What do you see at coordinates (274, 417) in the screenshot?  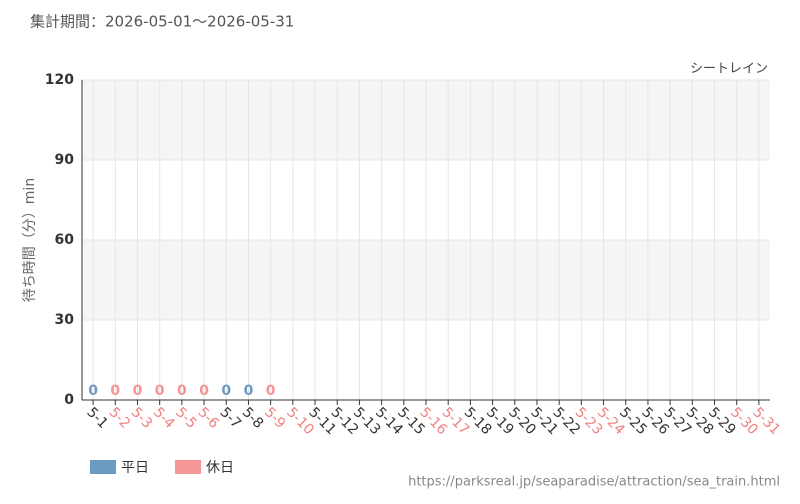 I see `x-tick-label: 5-9` at bounding box center [274, 417].